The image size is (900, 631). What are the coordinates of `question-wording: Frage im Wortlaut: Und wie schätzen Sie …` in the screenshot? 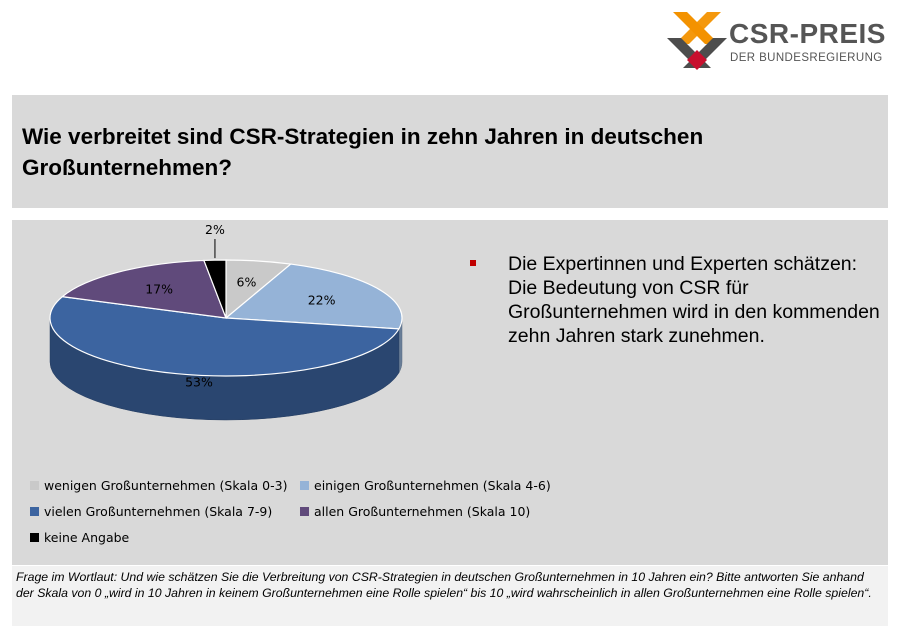 It's located at (444, 585).